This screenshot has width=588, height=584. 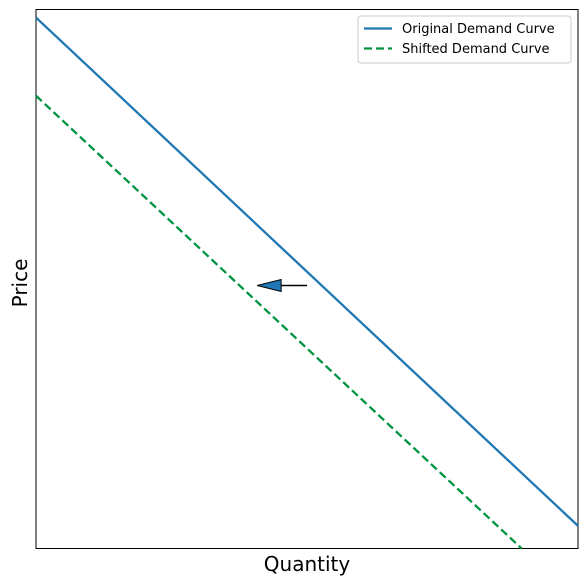 What do you see at coordinates (307, 564) in the screenshot?
I see `x-axis-label: Quantity` at bounding box center [307, 564].